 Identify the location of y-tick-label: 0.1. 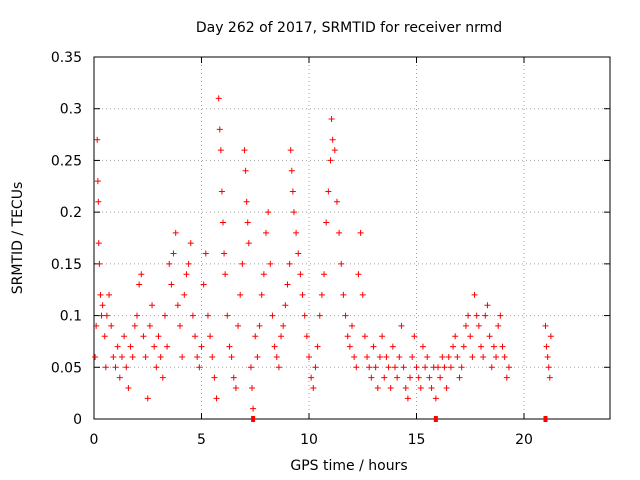
(71, 317).